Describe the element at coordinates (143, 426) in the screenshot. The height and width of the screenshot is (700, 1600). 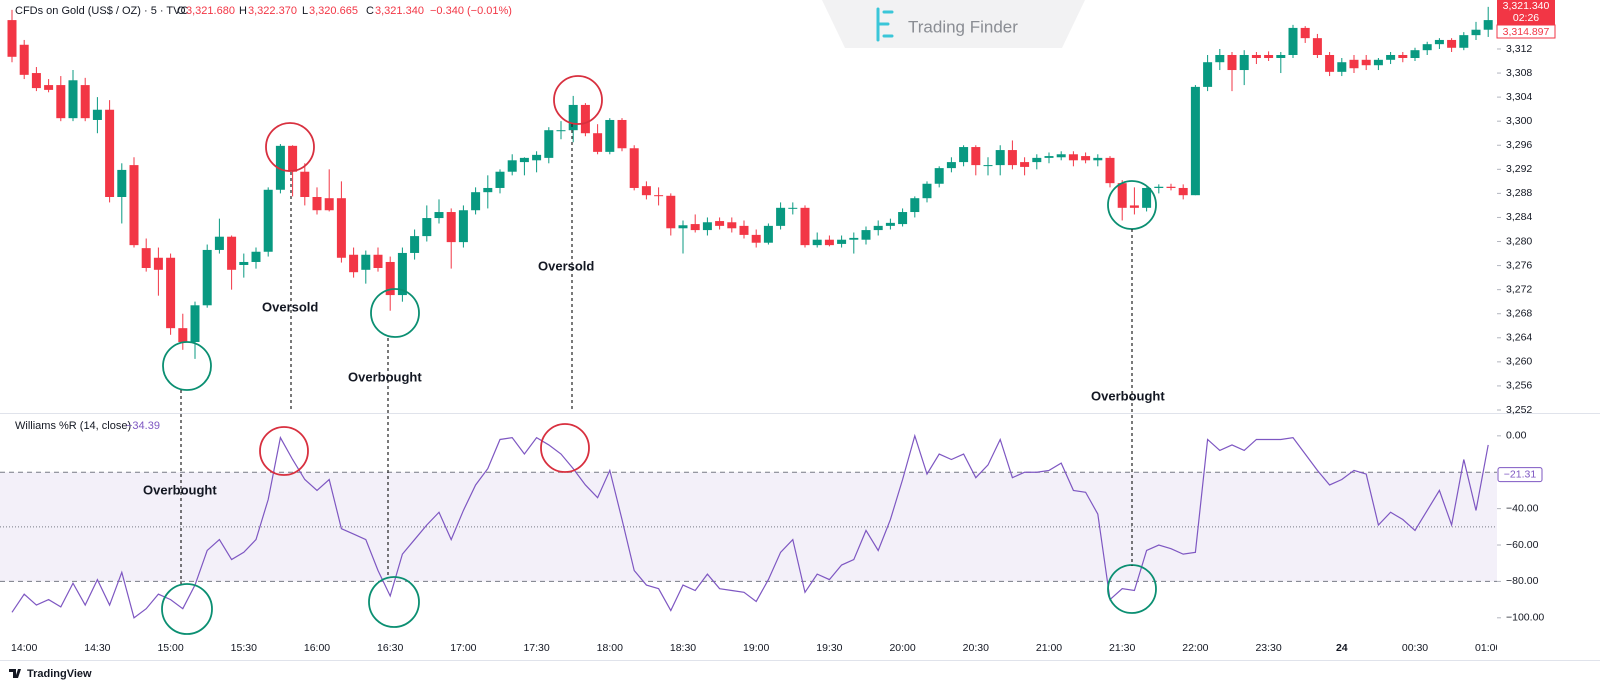
I see `indicator-value: −34.39` at that location.